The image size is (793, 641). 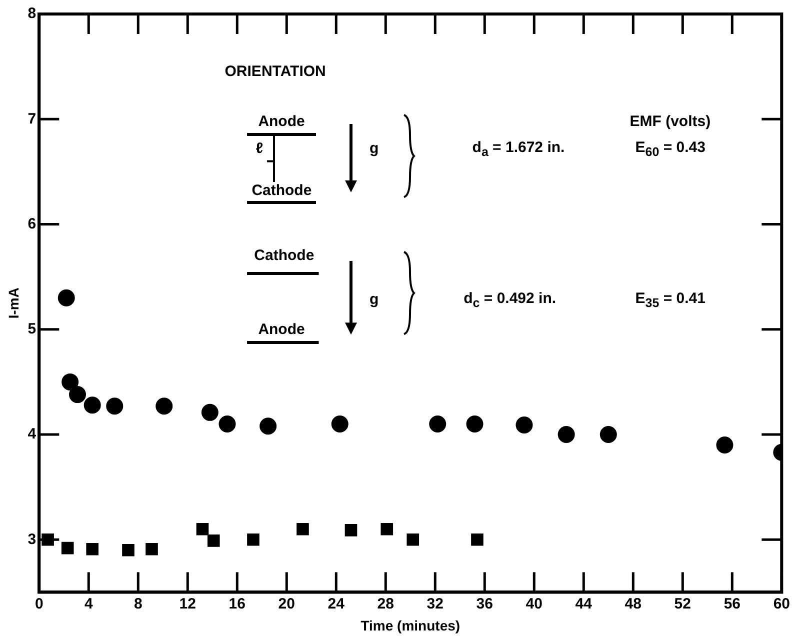 I want to click on x-tick-label: 60, so click(x=781, y=603).